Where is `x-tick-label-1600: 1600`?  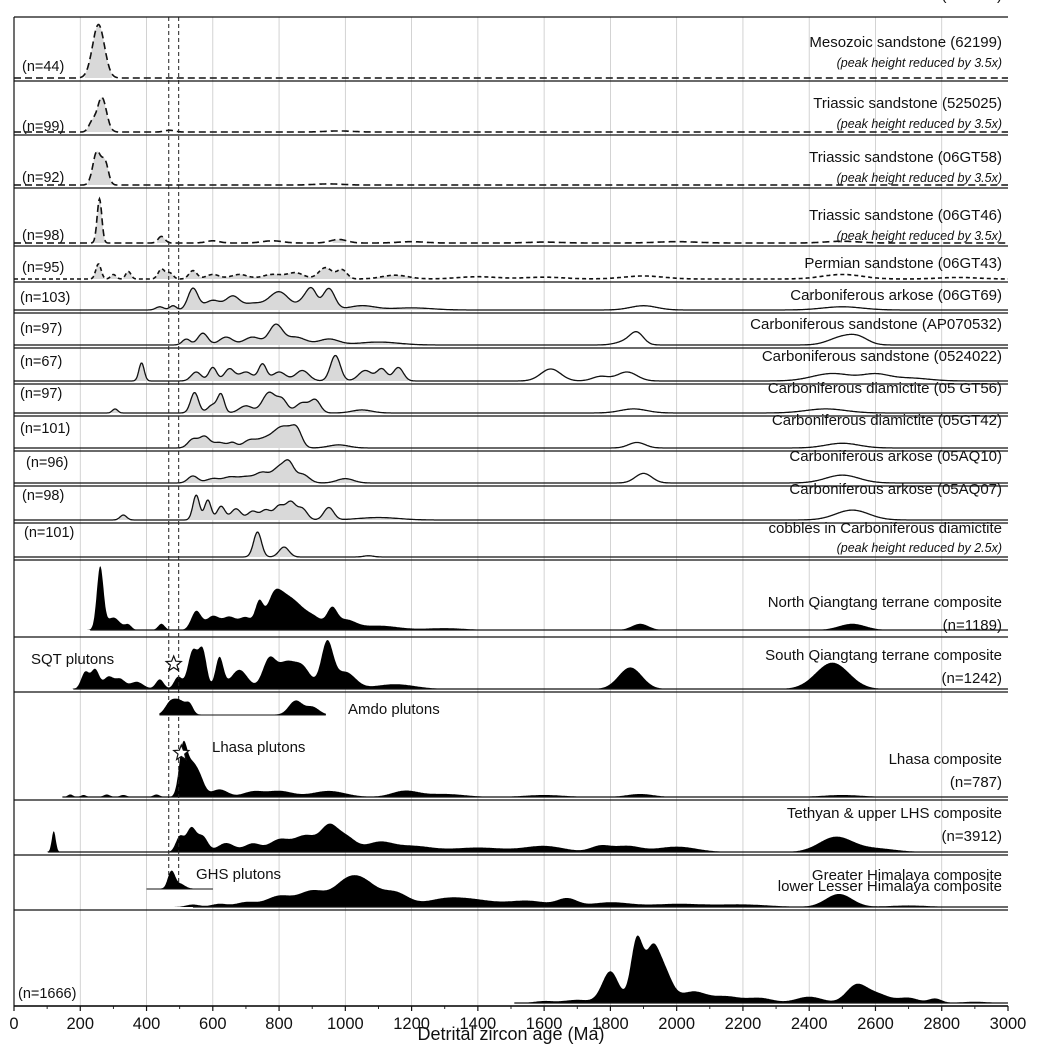
x-tick-label-1600: 1600 is located at coordinates (544, 1024).